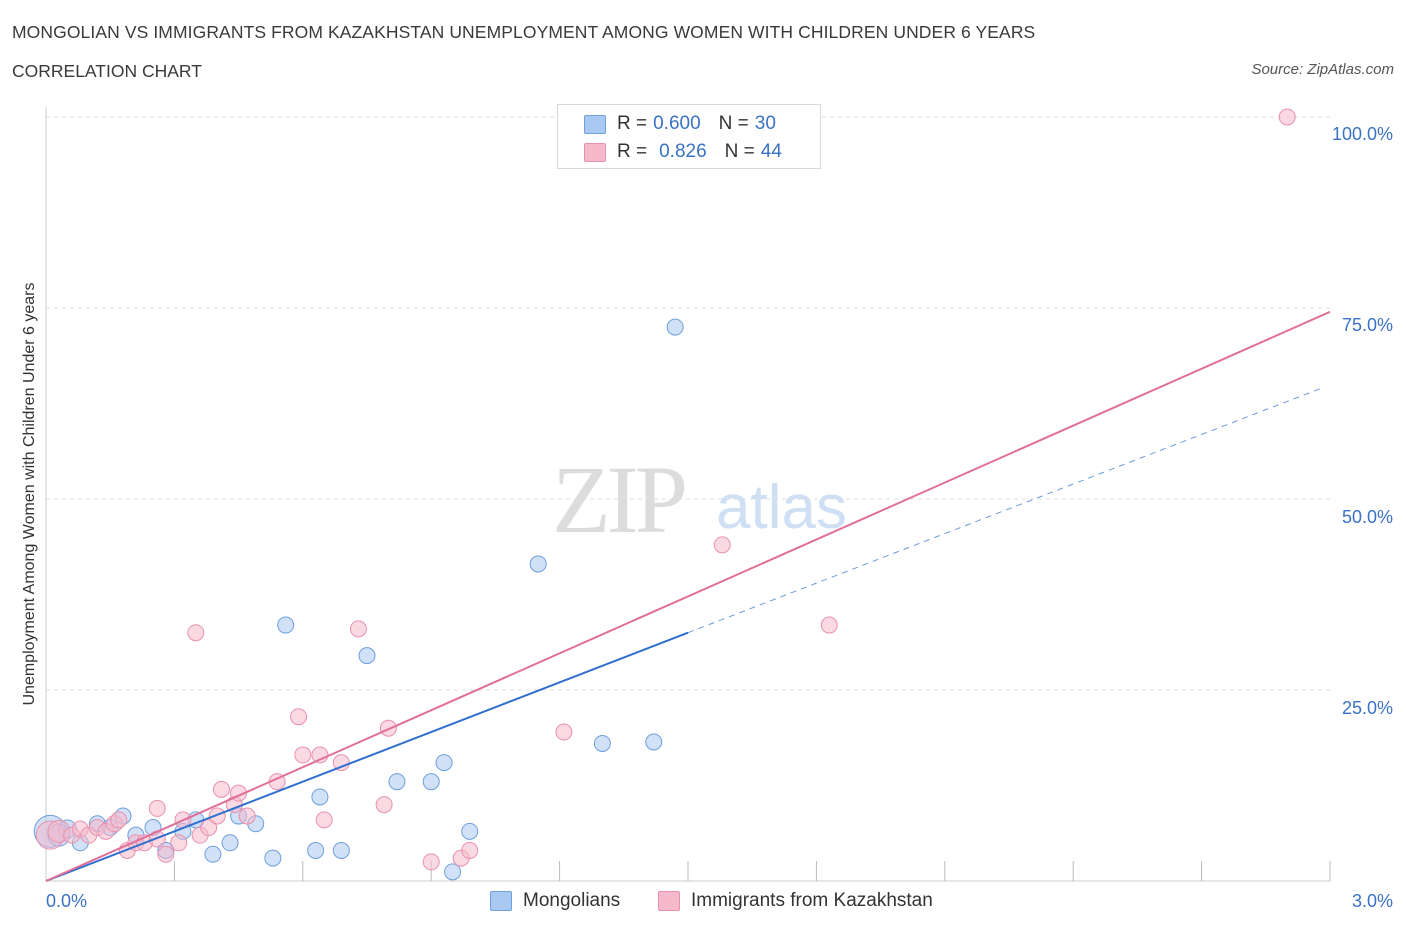  What do you see at coordinates (367, 756) in the screenshot?
I see `mongolian-trendline` at bounding box center [367, 756].